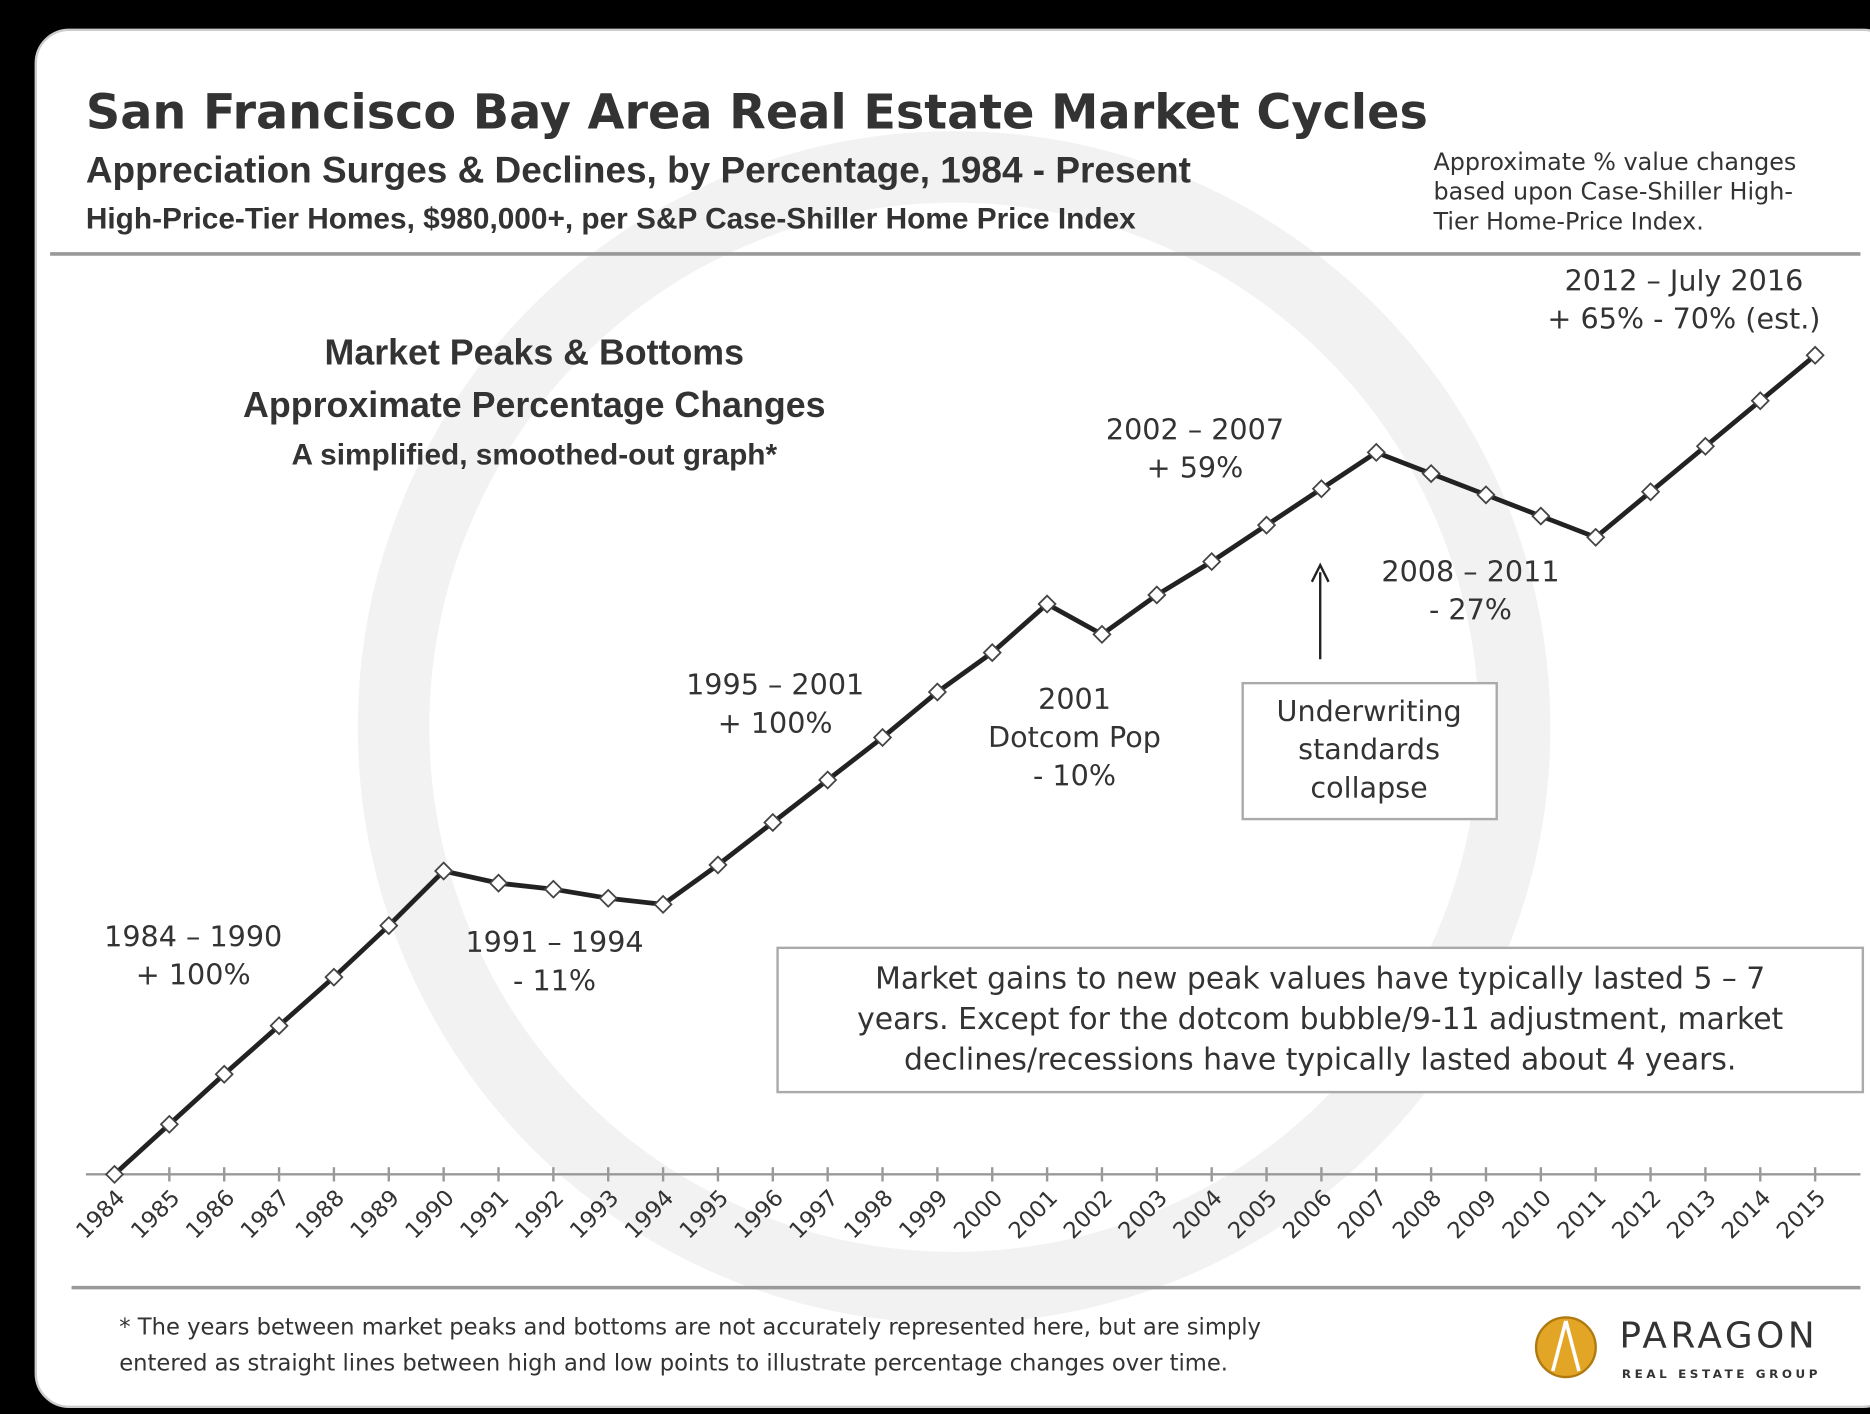 The height and width of the screenshot is (1414, 1870). What do you see at coordinates (1195, 468) in the screenshot?
I see `annotation: + 59%` at bounding box center [1195, 468].